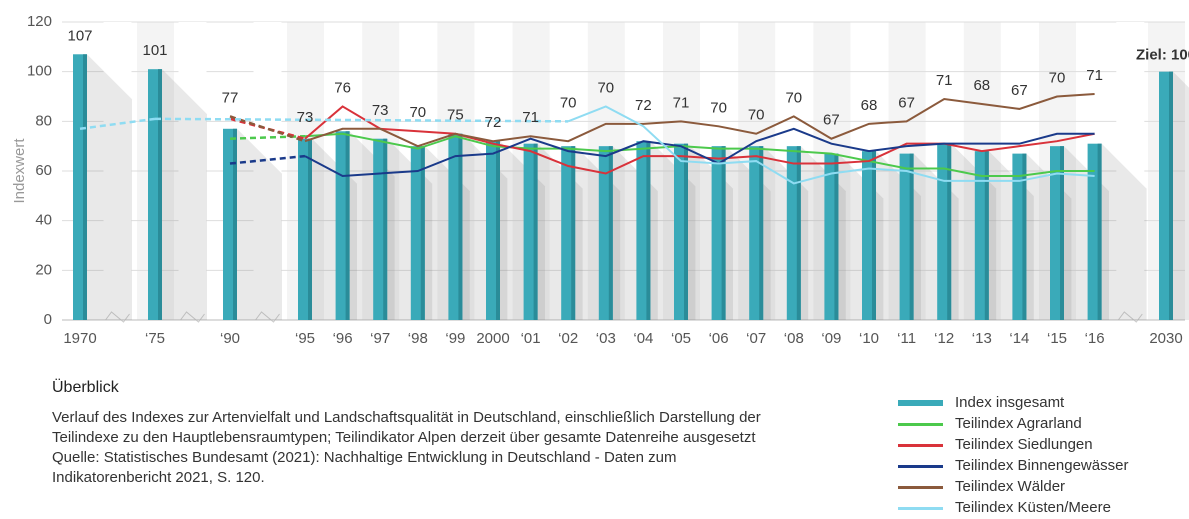 The image size is (1189, 519). Describe the element at coordinates (492, 338) in the screenshot. I see `x-tick-label: 2000` at that location.